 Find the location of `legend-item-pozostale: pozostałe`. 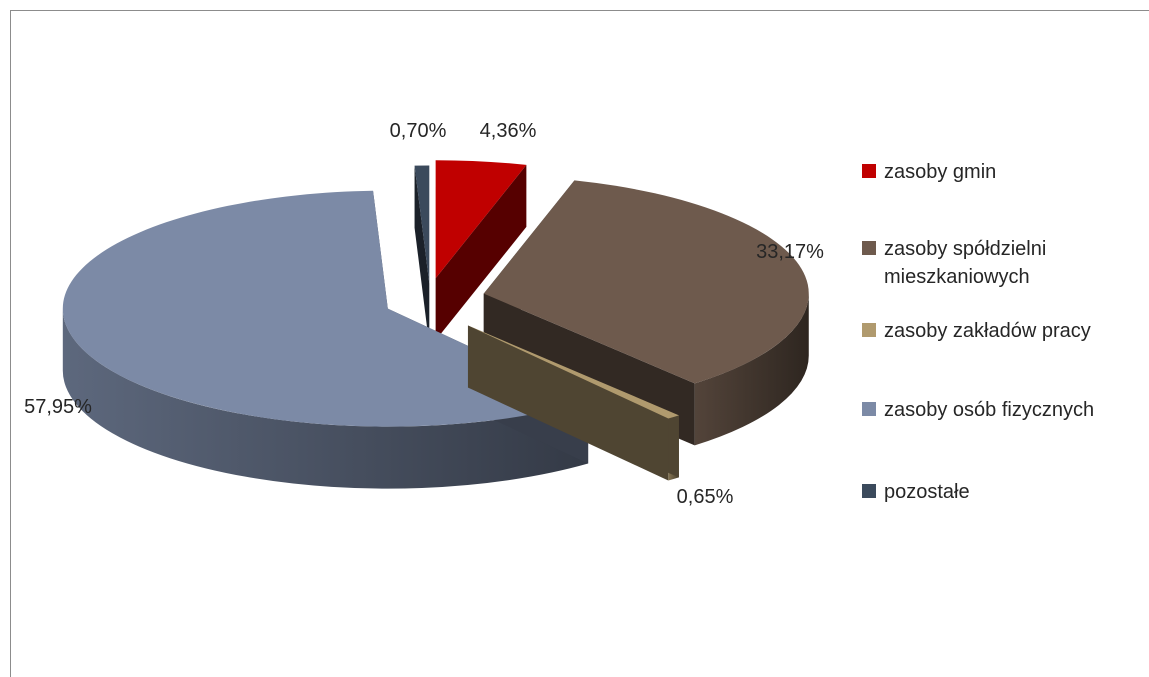

legend-item-pozostale: pozostałe is located at coordinates (916, 492).